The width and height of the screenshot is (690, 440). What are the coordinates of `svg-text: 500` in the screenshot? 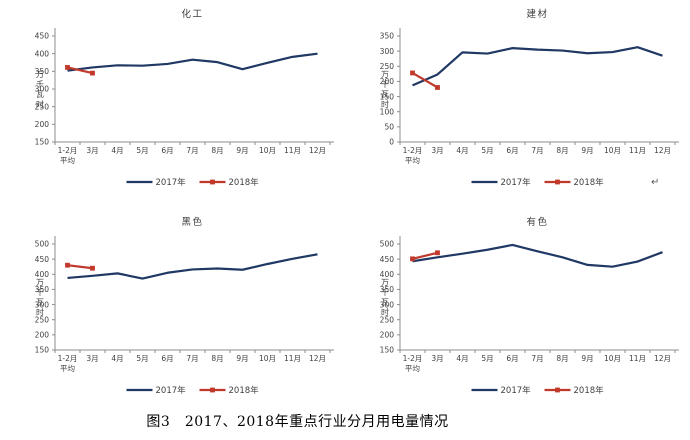 It's located at (42, 244).